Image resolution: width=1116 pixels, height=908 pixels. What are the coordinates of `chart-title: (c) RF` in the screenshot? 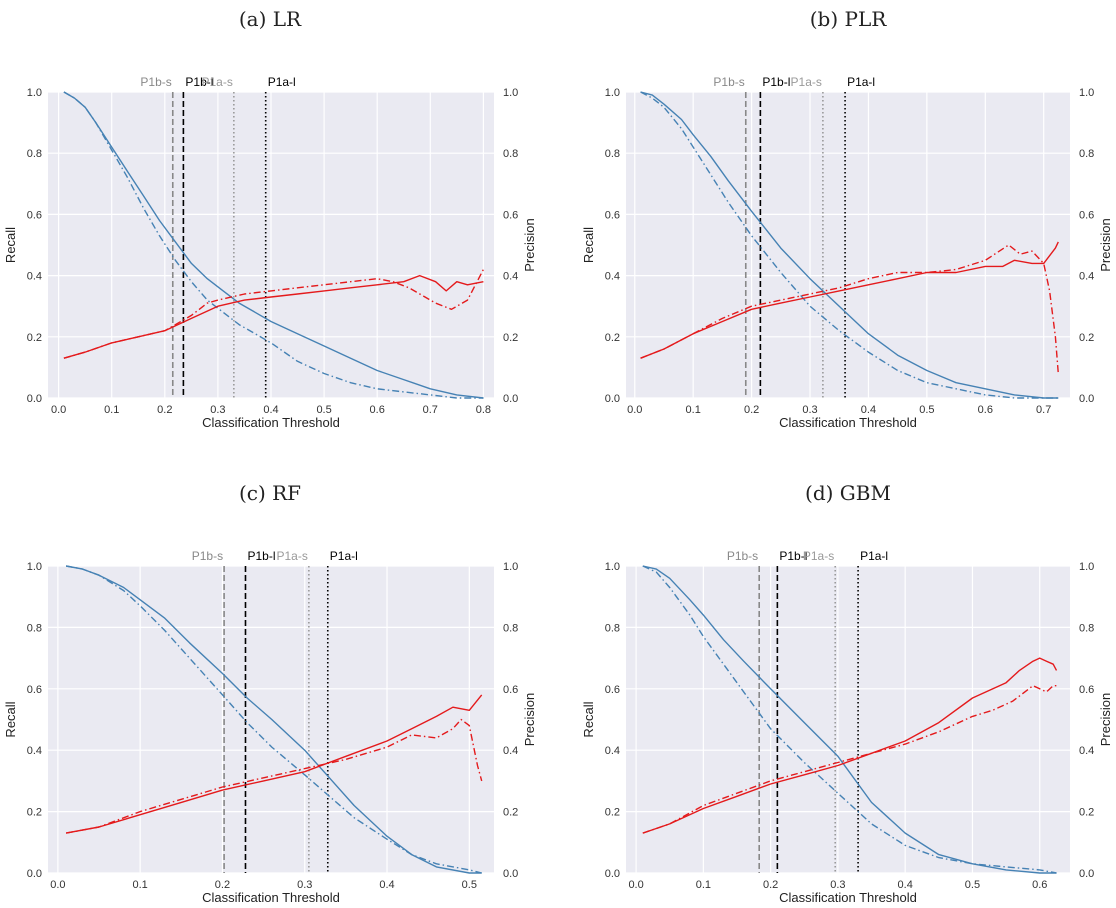 It's located at (270, 493).